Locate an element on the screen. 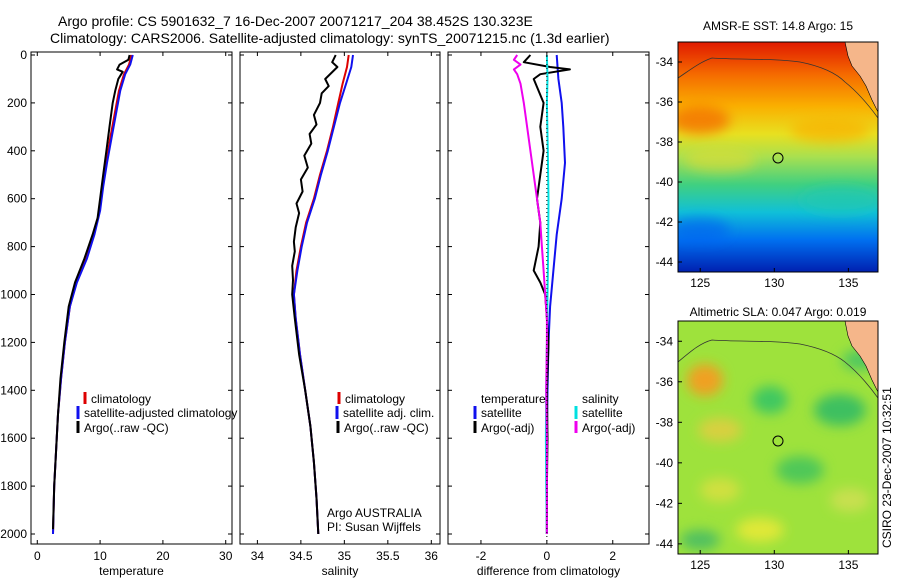  y-tick-label: 1800 is located at coordinates (13, 486).